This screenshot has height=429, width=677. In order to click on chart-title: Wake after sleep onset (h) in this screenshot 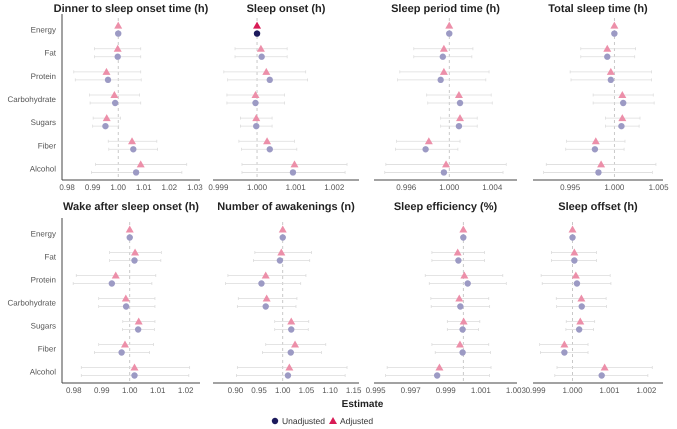, I will do `click(131, 207)`.